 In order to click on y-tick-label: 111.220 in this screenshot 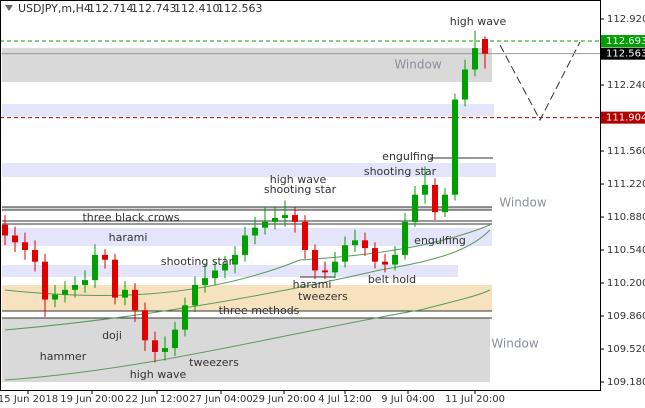, I will do `click(626, 184)`.